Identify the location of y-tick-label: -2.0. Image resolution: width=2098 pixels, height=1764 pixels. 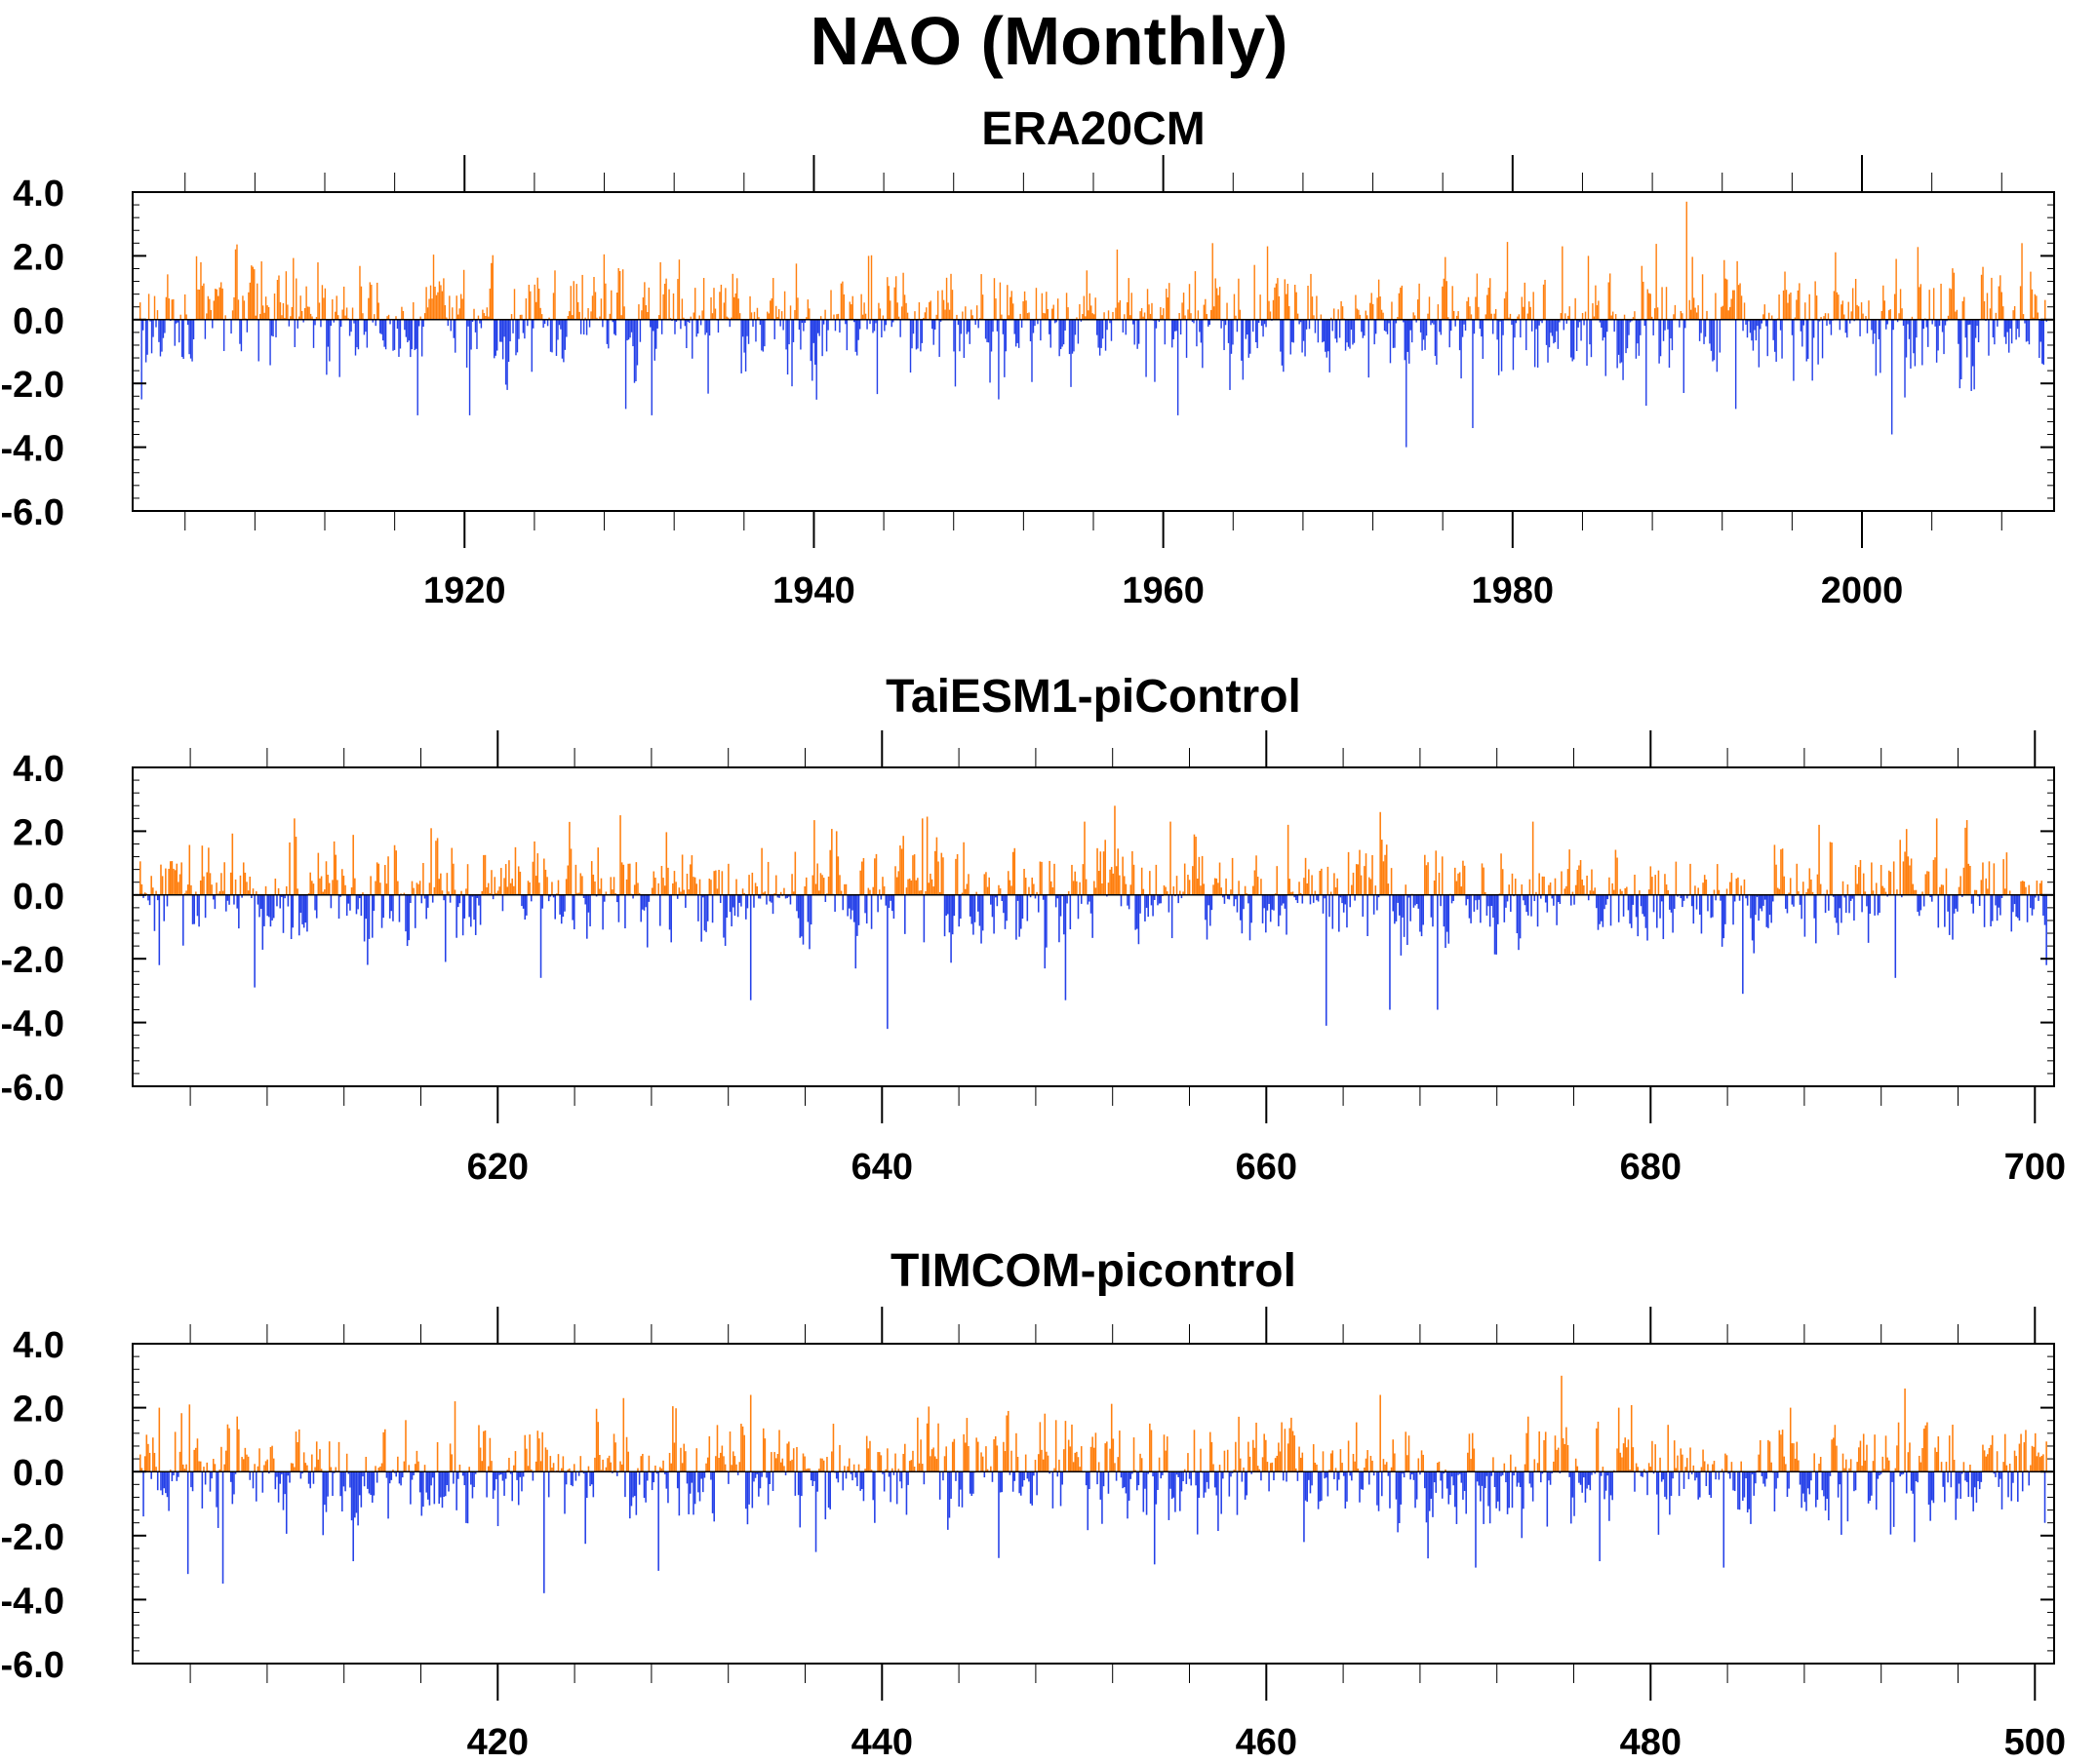
(32, 960).